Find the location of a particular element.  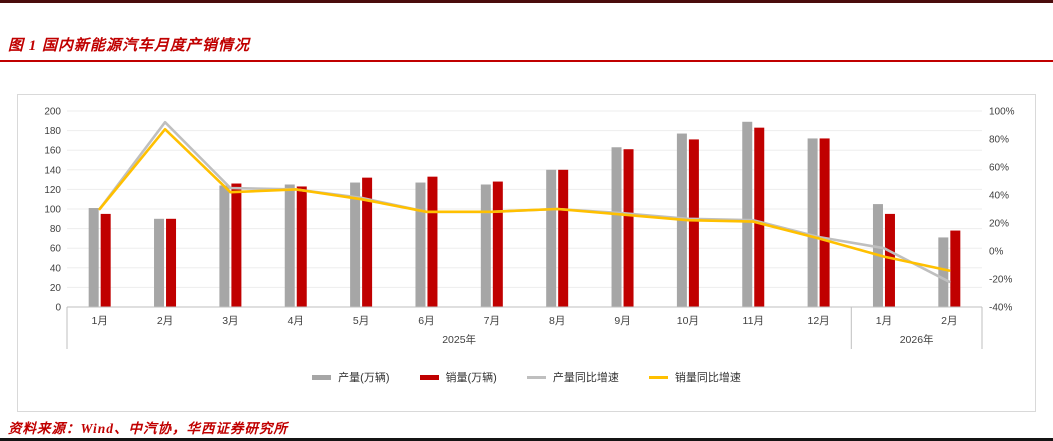

chart-legend: 产量(万辆) 销量(万辆) 产量同比增速 销量同比增速 is located at coordinates (526, 377).